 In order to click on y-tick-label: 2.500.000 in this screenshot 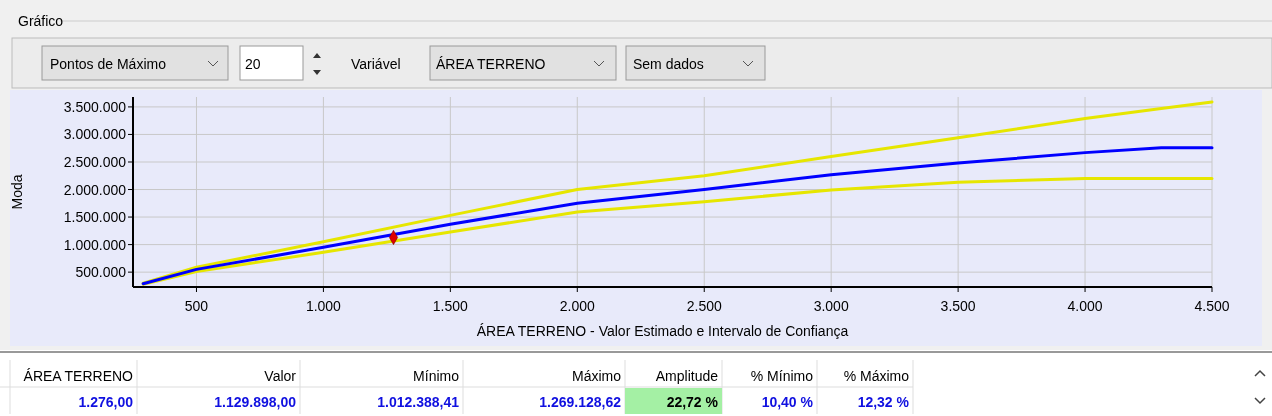, I will do `click(95, 161)`.